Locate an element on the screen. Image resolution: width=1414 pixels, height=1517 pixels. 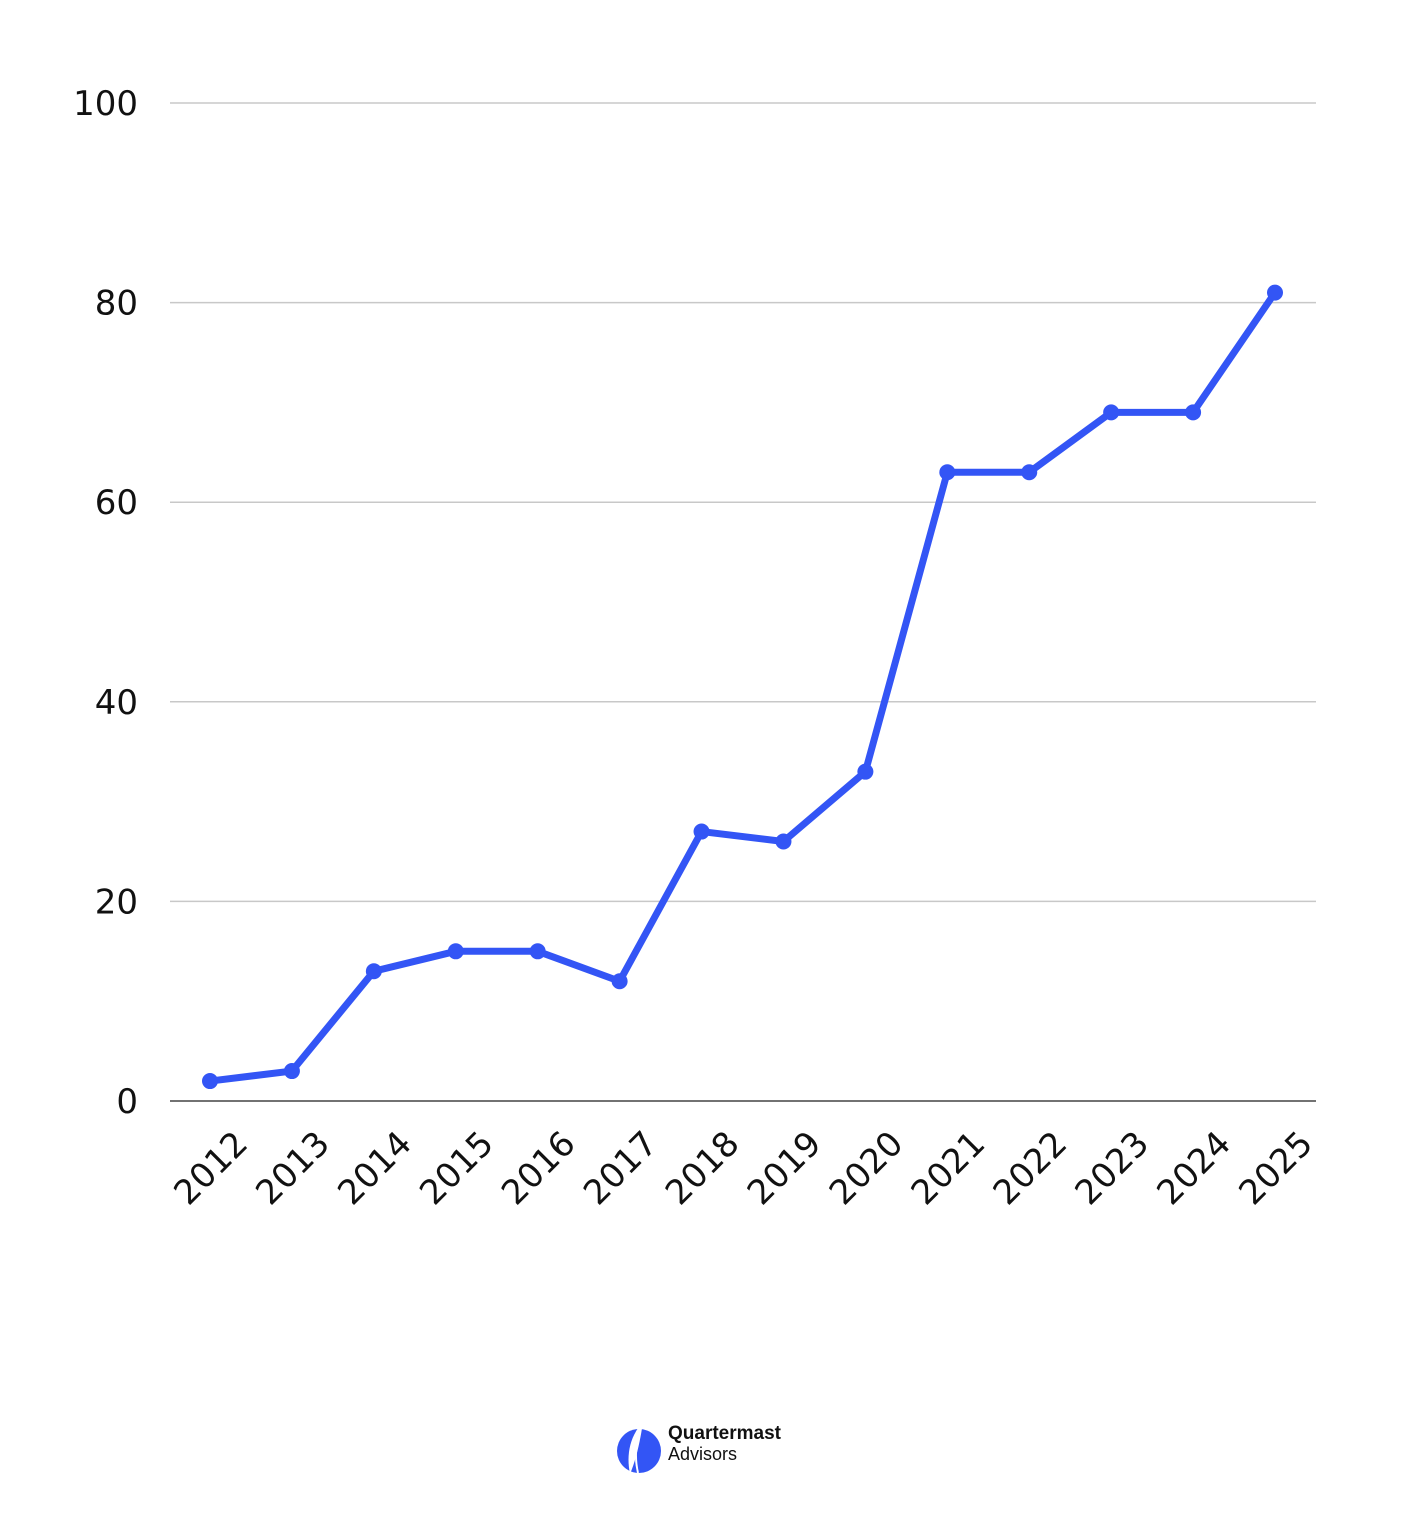
x-tick-label: 2020 is located at coordinates (866, 1168).